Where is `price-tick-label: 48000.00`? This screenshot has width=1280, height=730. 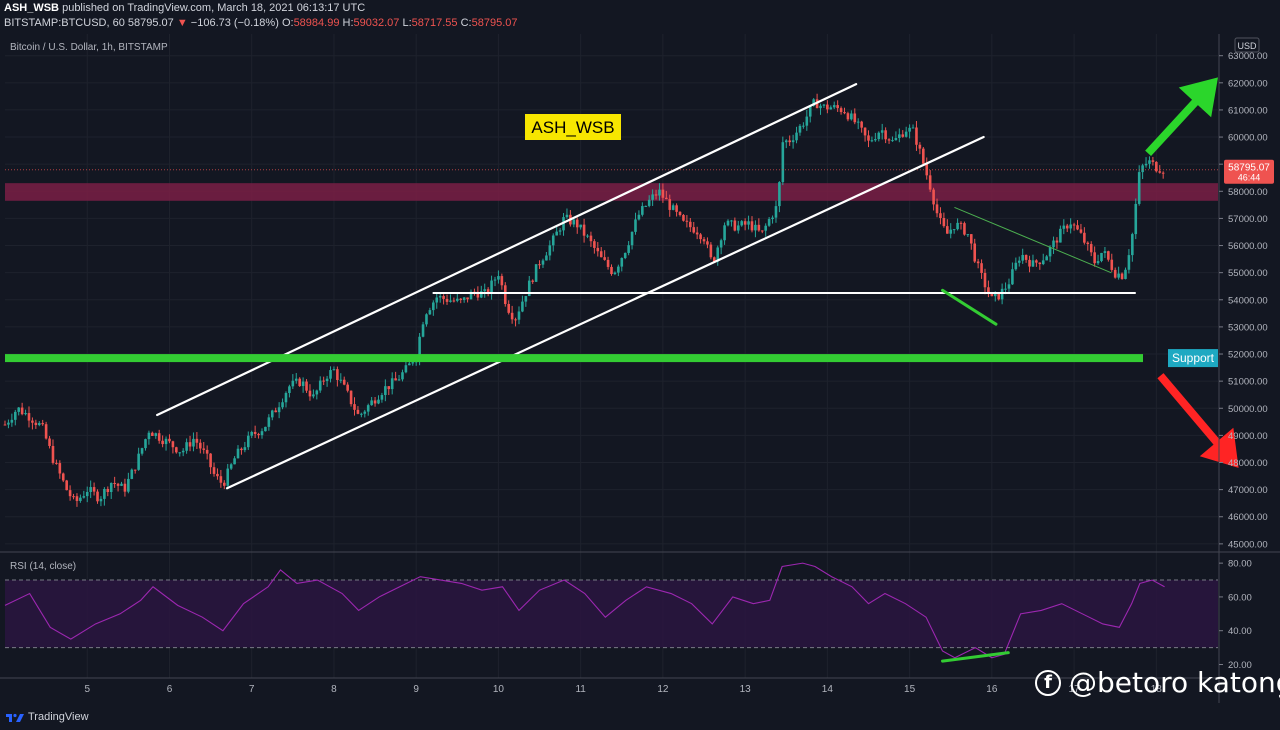 price-tick-label: 48000.00 is located at coordinates (1248, 463).